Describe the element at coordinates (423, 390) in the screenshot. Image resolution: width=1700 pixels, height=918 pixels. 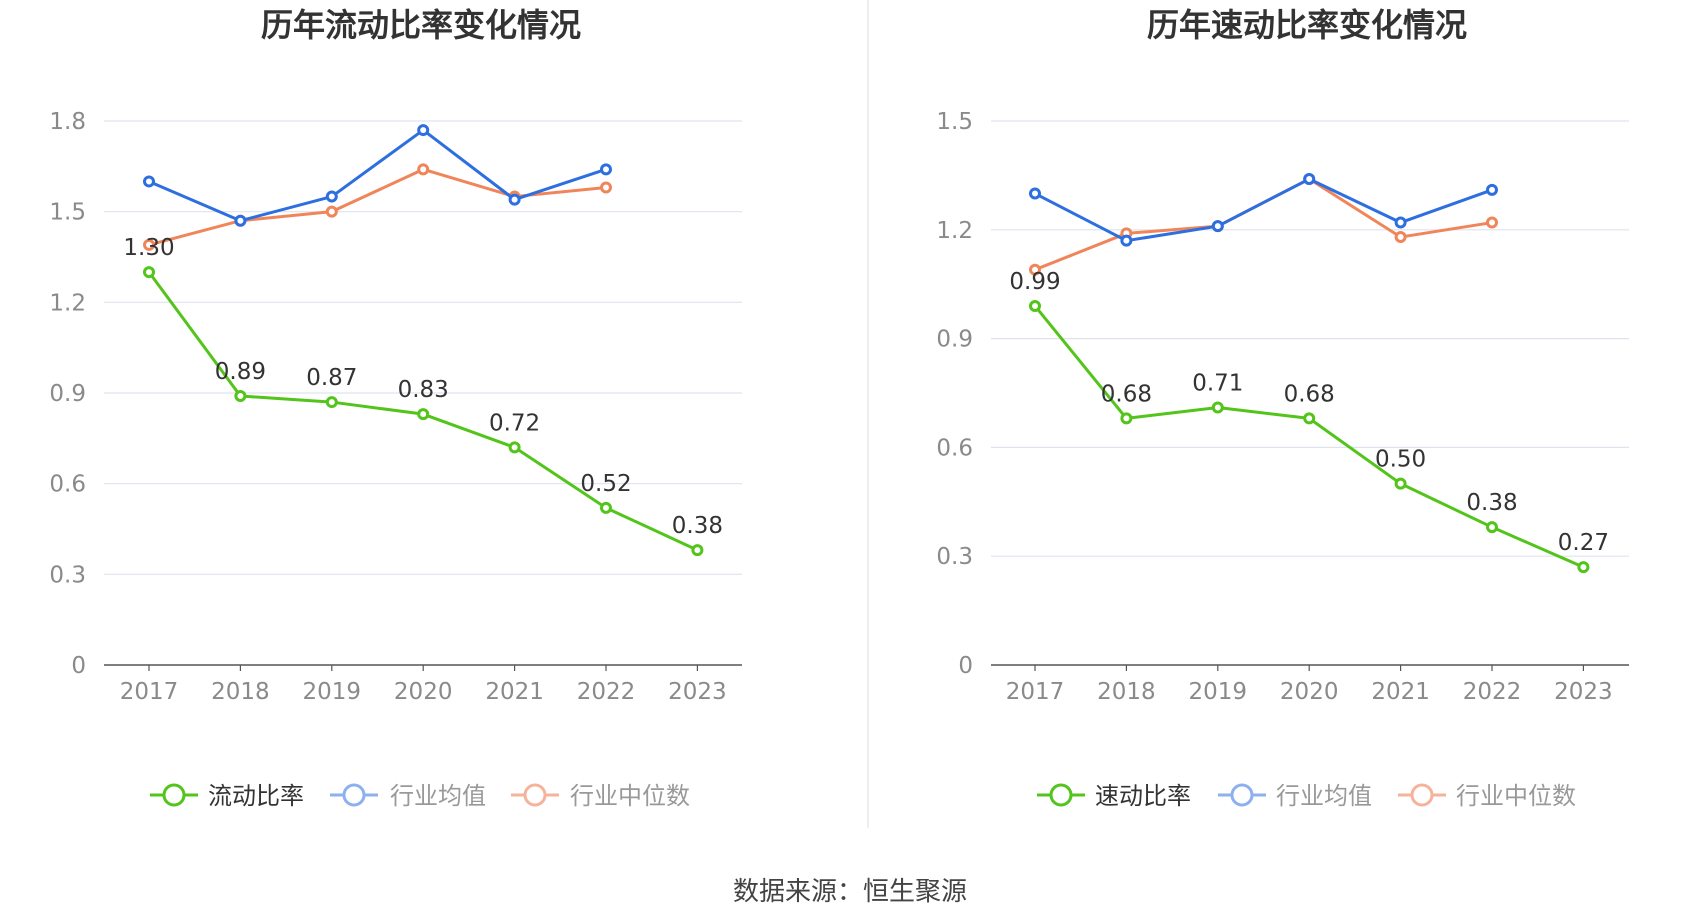
I see `data-label: 0.83` at that location.